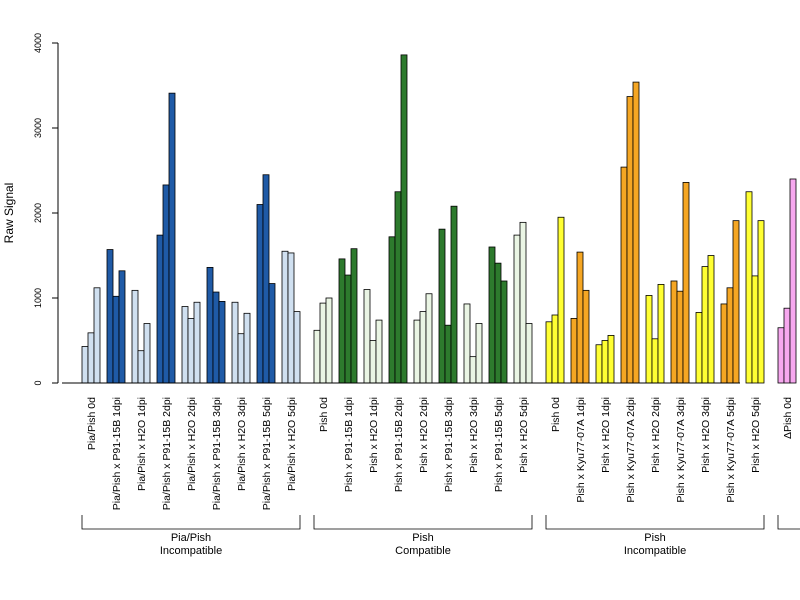 The width and height of the screenshot is (800, 600). I want to click on x-tick-label: Pia/Pish x P91-15B 2dpi, so click(167, 453).